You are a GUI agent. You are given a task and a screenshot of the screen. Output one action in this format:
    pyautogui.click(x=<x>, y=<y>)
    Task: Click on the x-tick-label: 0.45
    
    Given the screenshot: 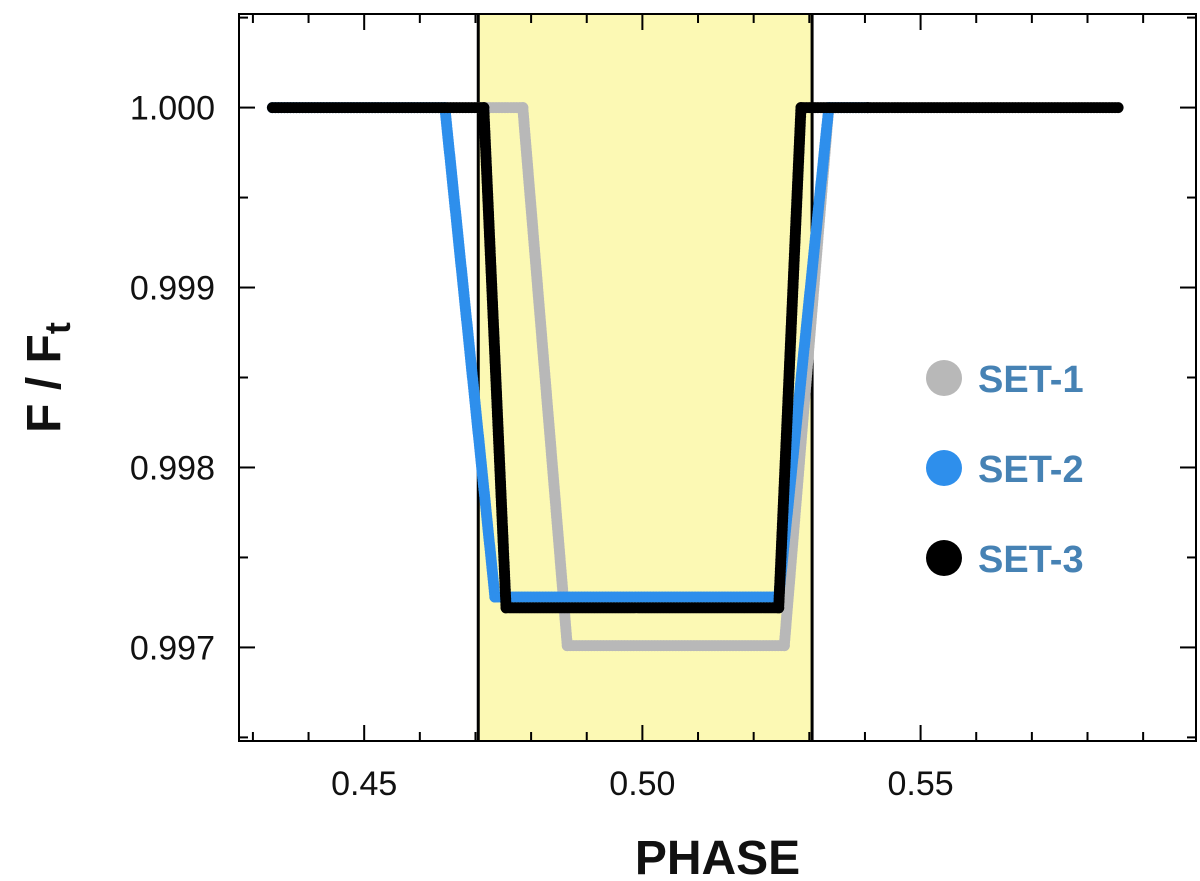 What is the action you would take?
    pyautogui.click(x=364, y=784)
    